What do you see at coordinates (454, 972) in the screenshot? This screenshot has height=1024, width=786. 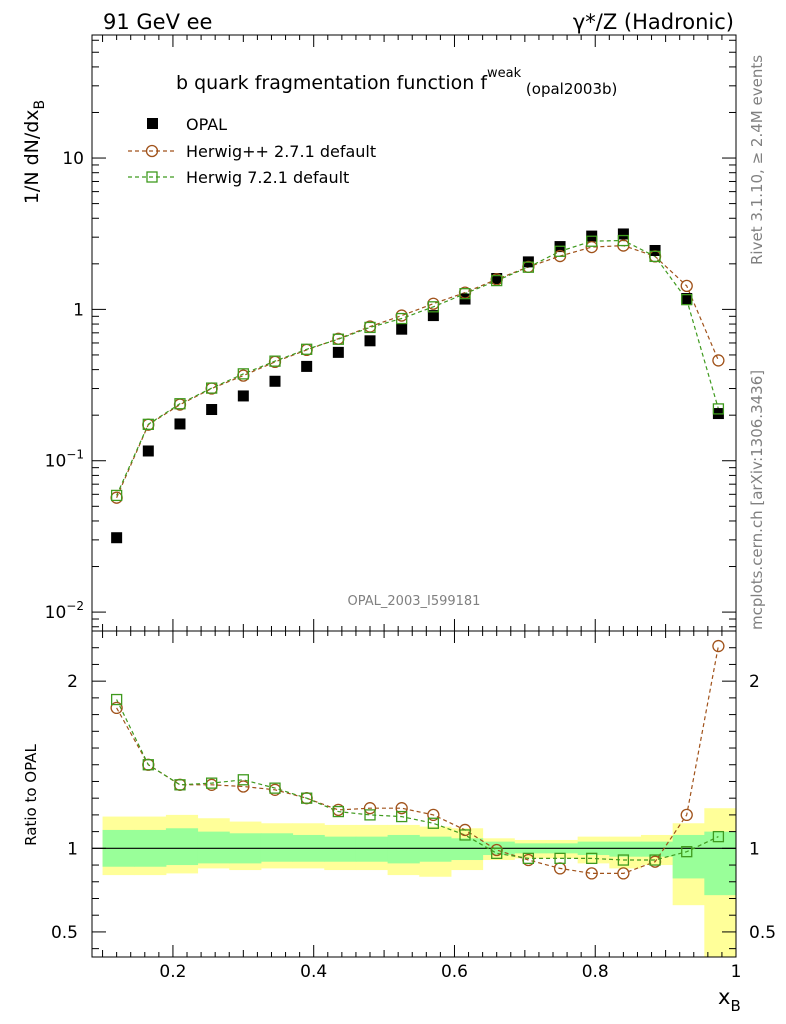 I see `x-tick-label: 0.6` at bounding box center [454, 972].